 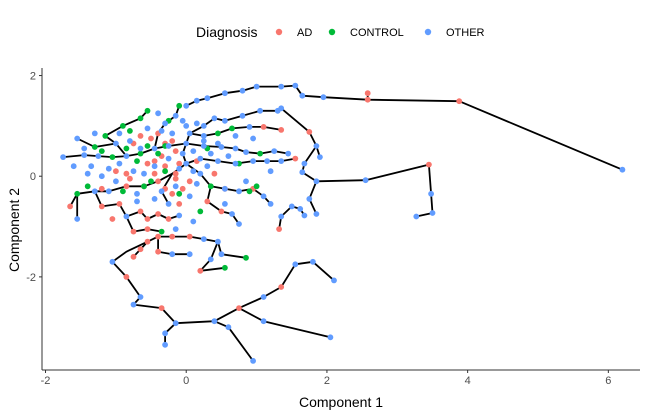 What do you see at coordinates (327, 381) in the screenshot?
I see `x-tick-label: 2` at bounding box center [327, 381].